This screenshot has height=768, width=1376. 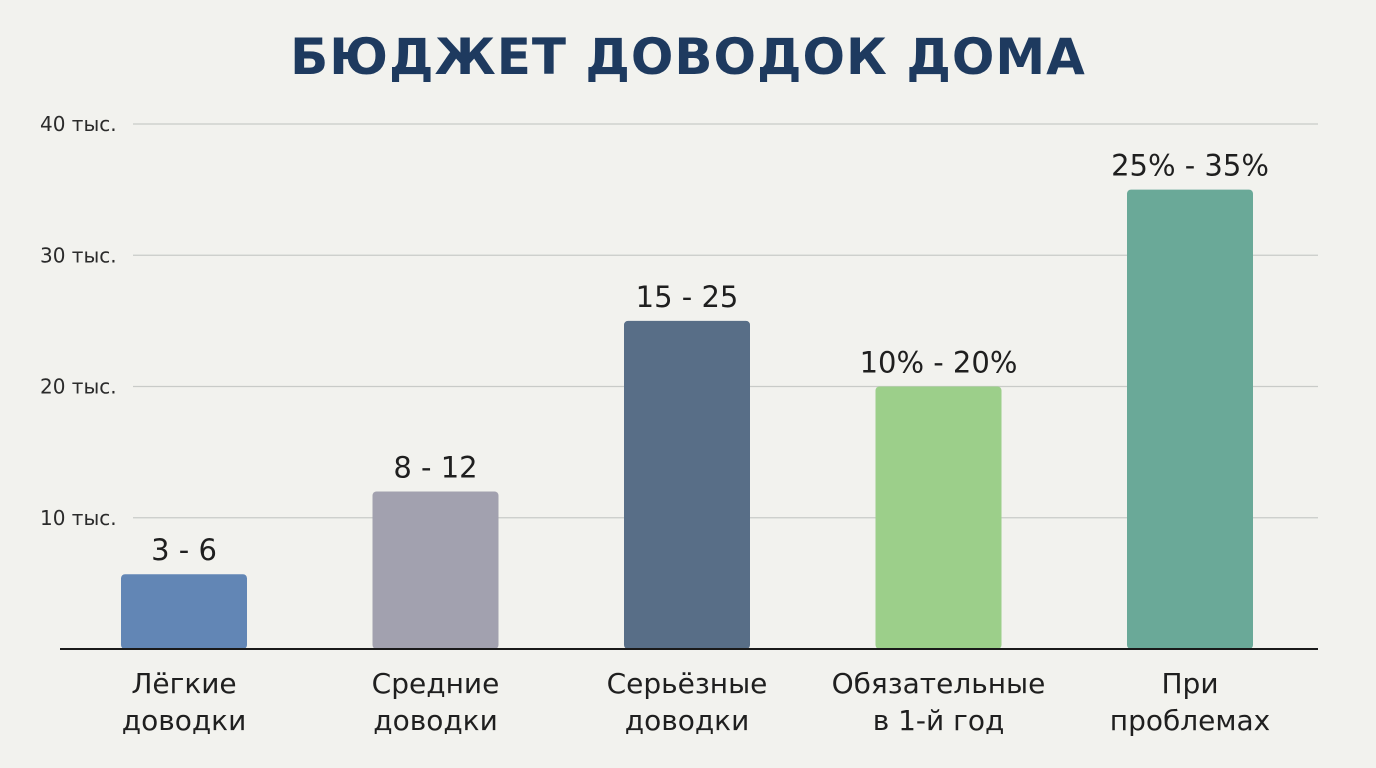 What do you see at coordinates (78, 387) in the screenshot?
I see `y-tick-label-1: 20 тыс.` at bounding box center [78, 387].